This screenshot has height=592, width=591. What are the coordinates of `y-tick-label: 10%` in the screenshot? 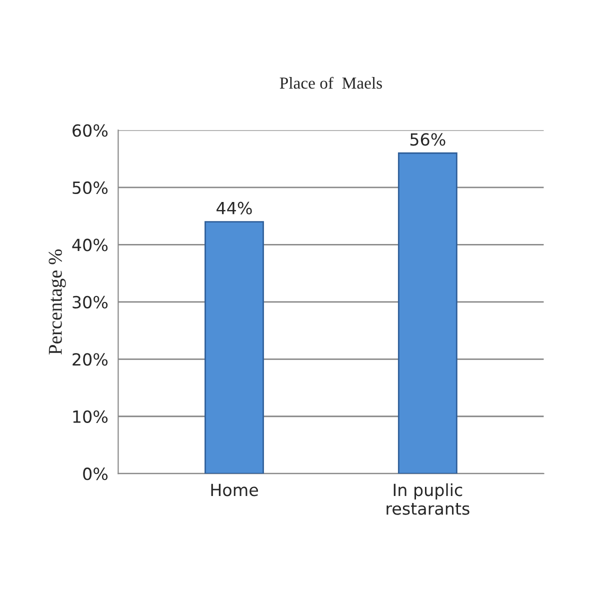 It's located at (90, 416).